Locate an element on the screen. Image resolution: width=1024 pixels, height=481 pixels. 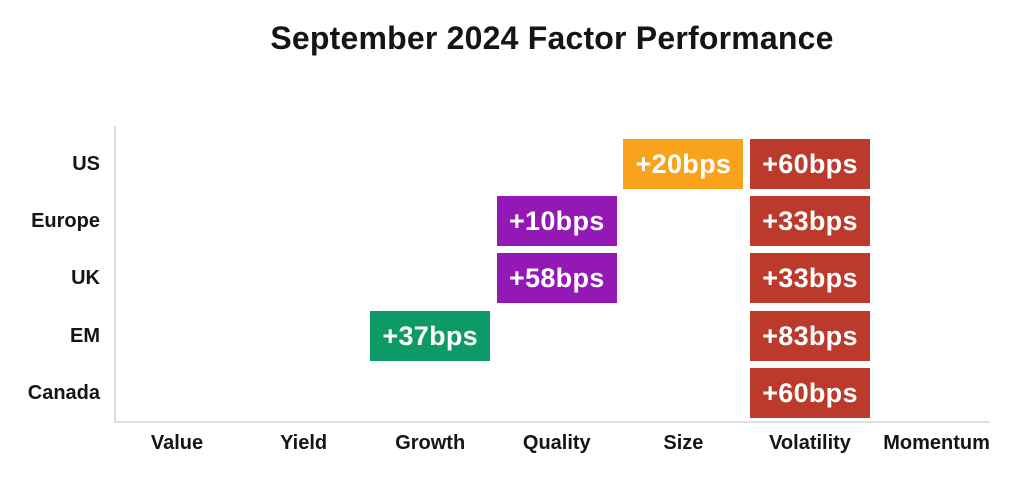
row-label-us: US is located at coordinates (86, 164).